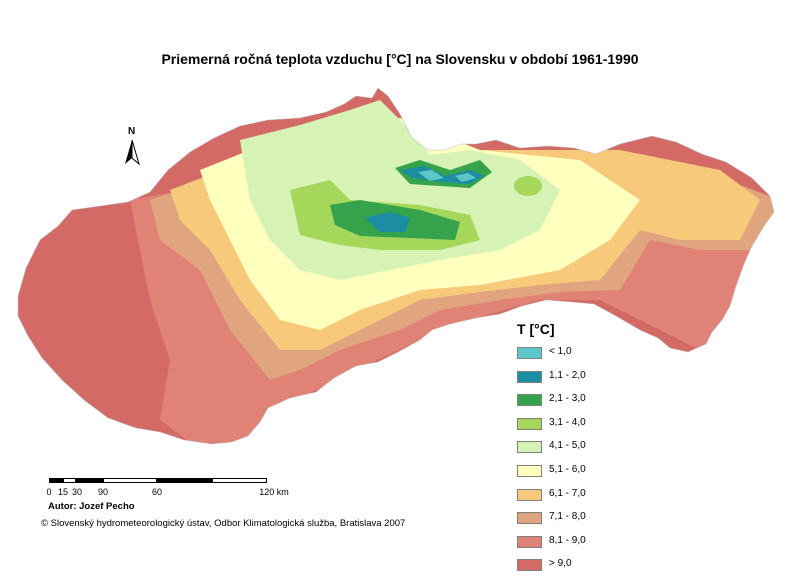 This screenshot has height=580, width=800. I want to click on scale-bar, so click(158, 480).